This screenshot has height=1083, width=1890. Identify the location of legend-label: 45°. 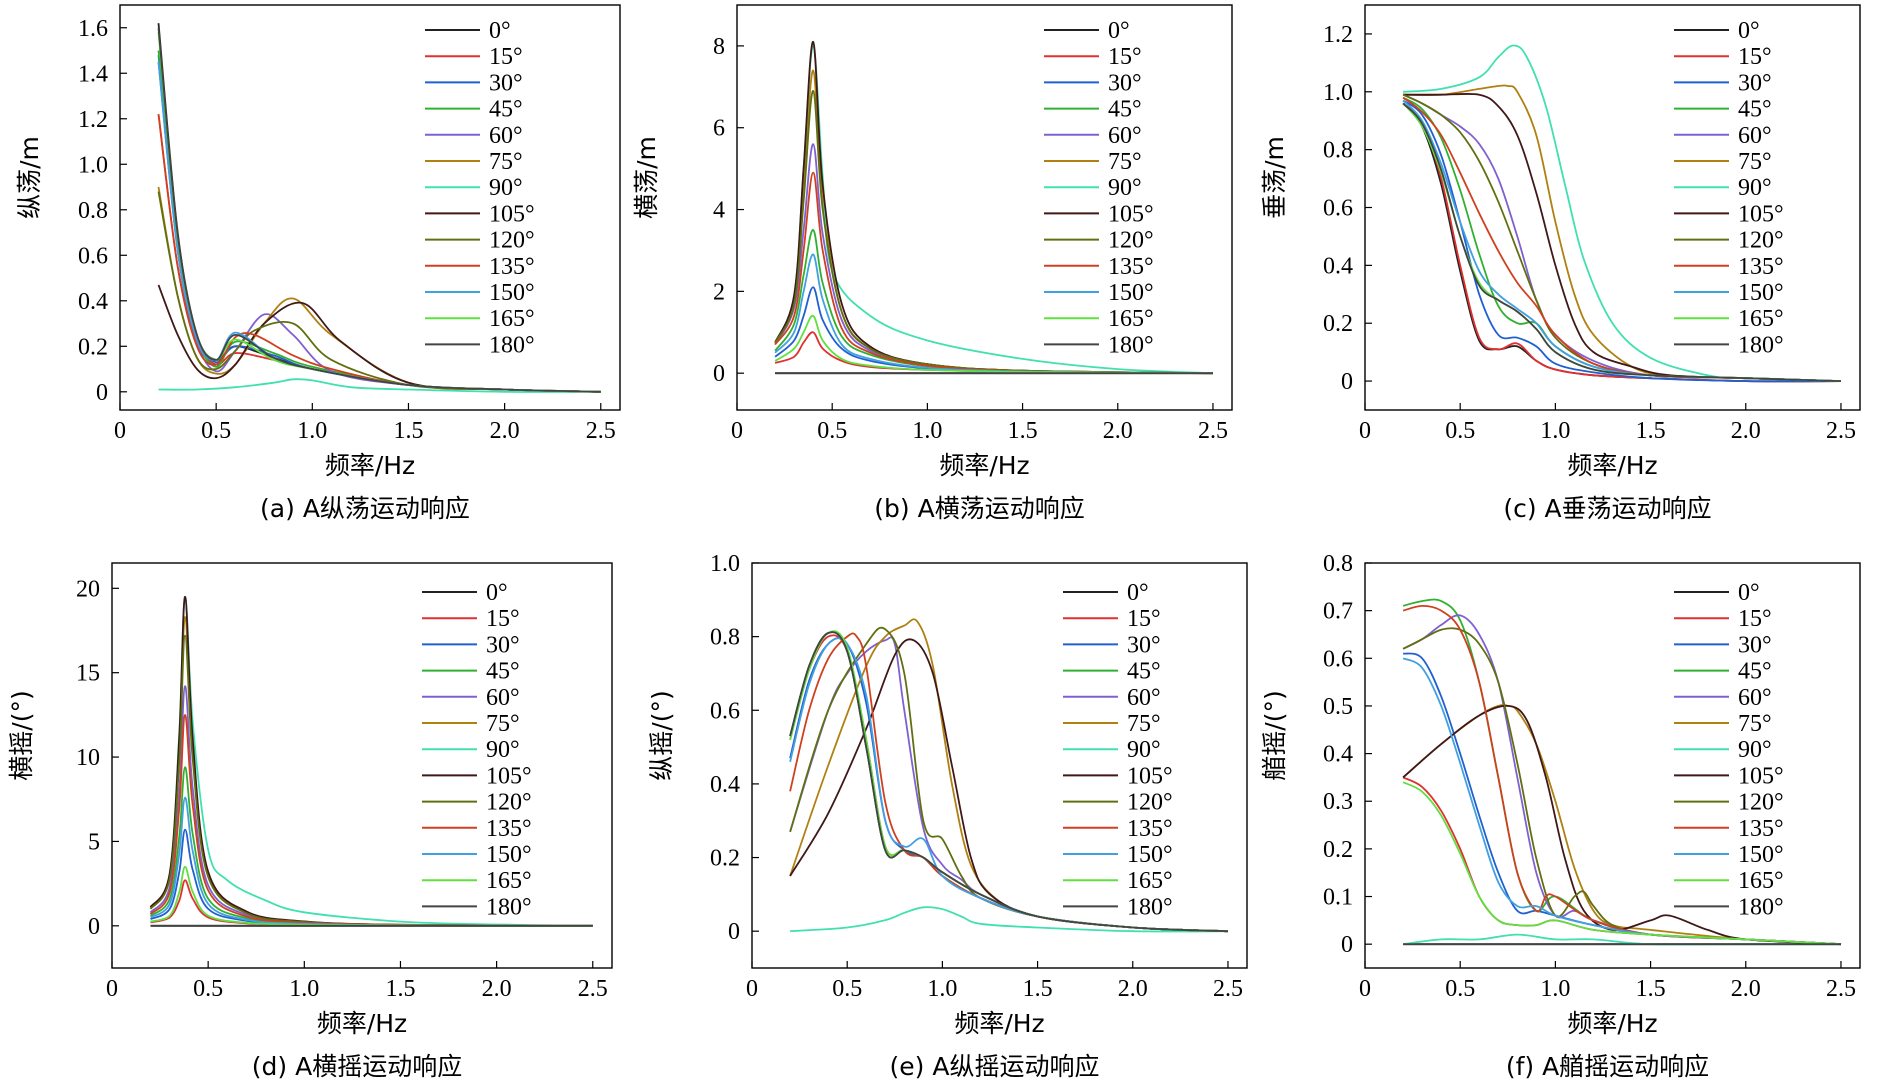
(1755, 672).